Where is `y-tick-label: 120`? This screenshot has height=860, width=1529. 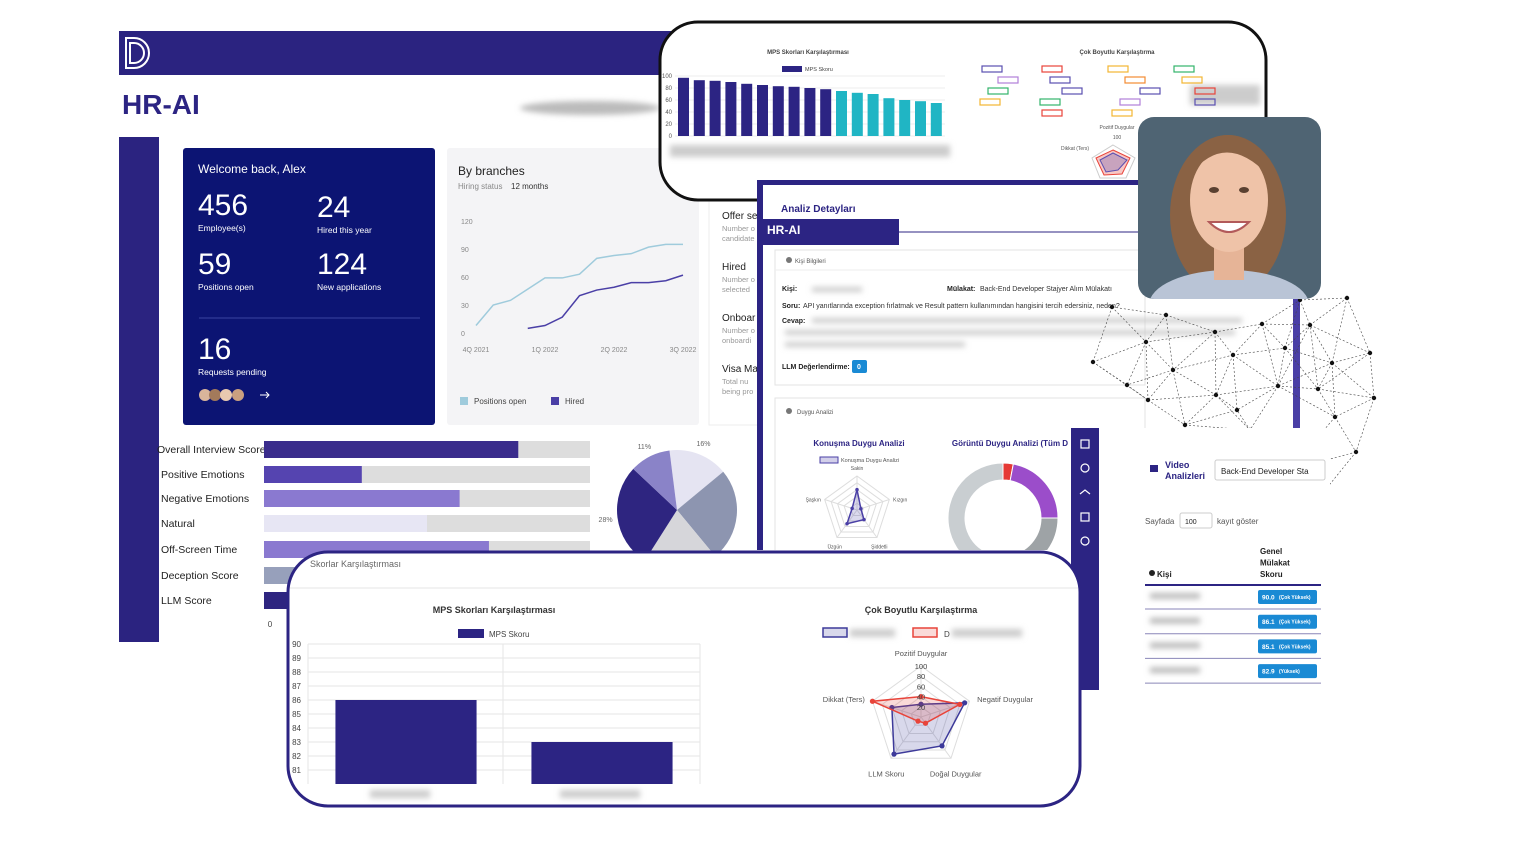
y-tick-label: 120 is located at coordinates (467, 222).